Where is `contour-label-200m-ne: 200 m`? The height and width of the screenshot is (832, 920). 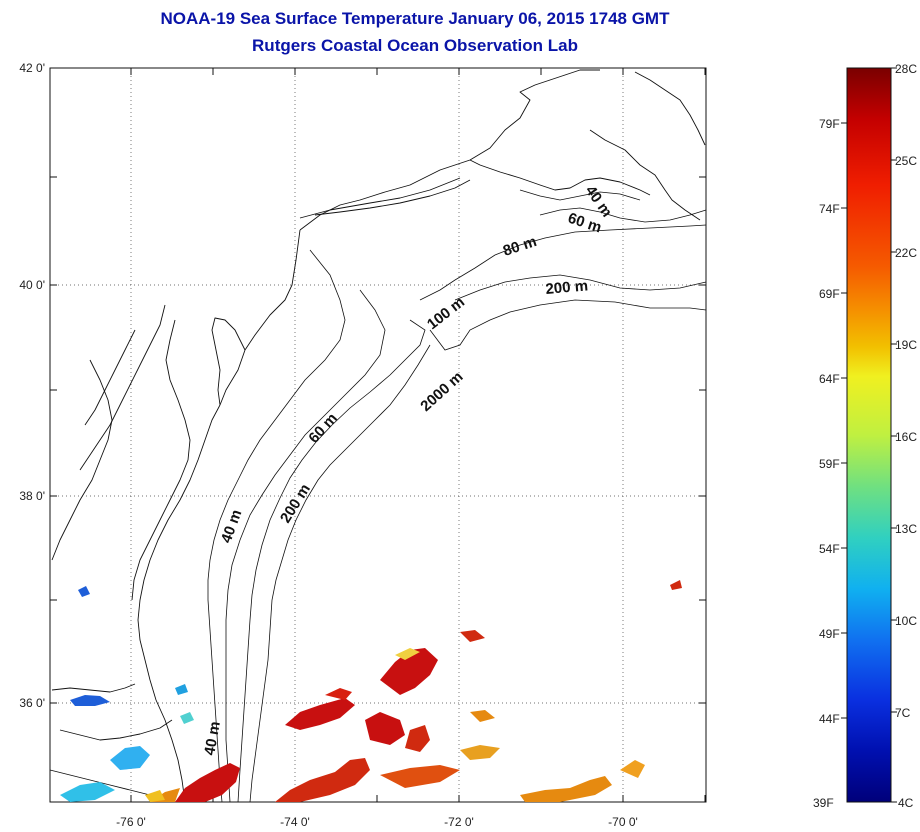 contour-label-200m-ne: 200 m is located at coordinates (567, 287).